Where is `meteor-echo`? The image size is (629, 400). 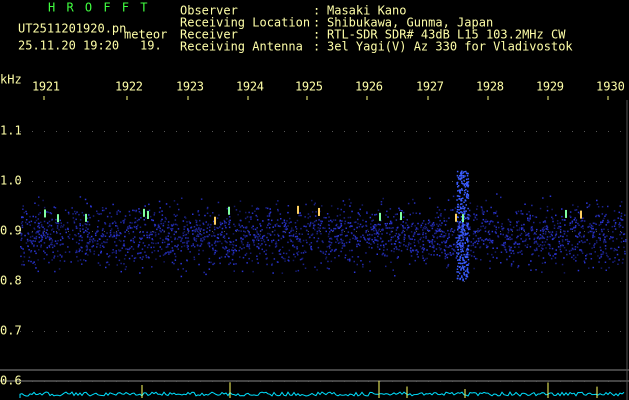 meteor-echo is located at coordinates (380, 216).